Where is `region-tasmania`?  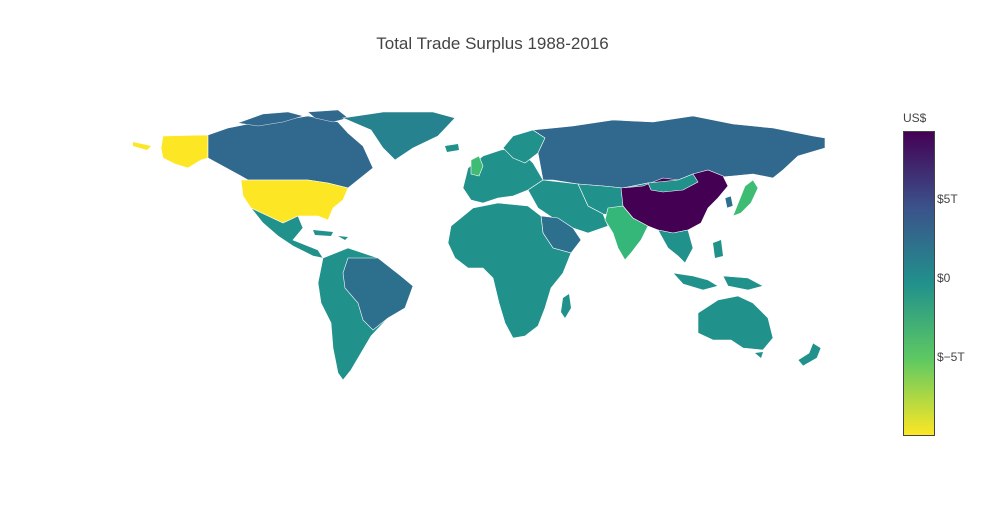 region-tasmania is located at coordinates (759, 355).